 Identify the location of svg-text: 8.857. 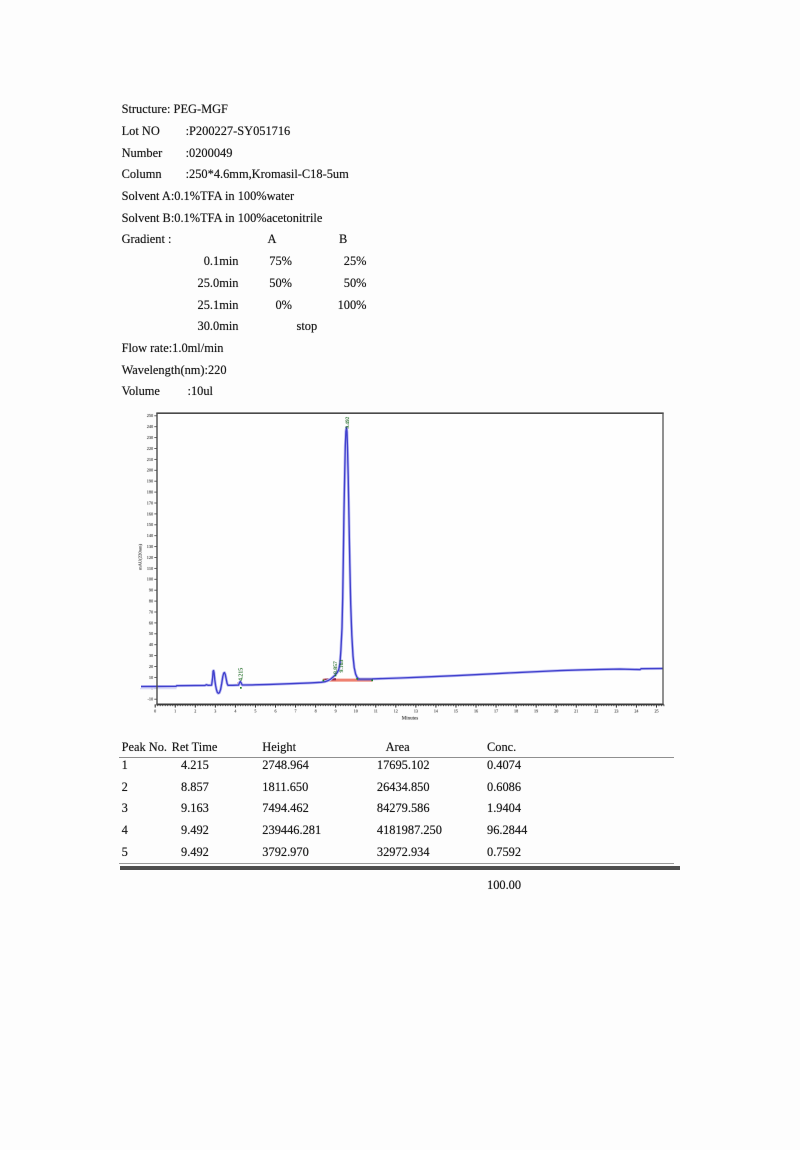
(336, 667).